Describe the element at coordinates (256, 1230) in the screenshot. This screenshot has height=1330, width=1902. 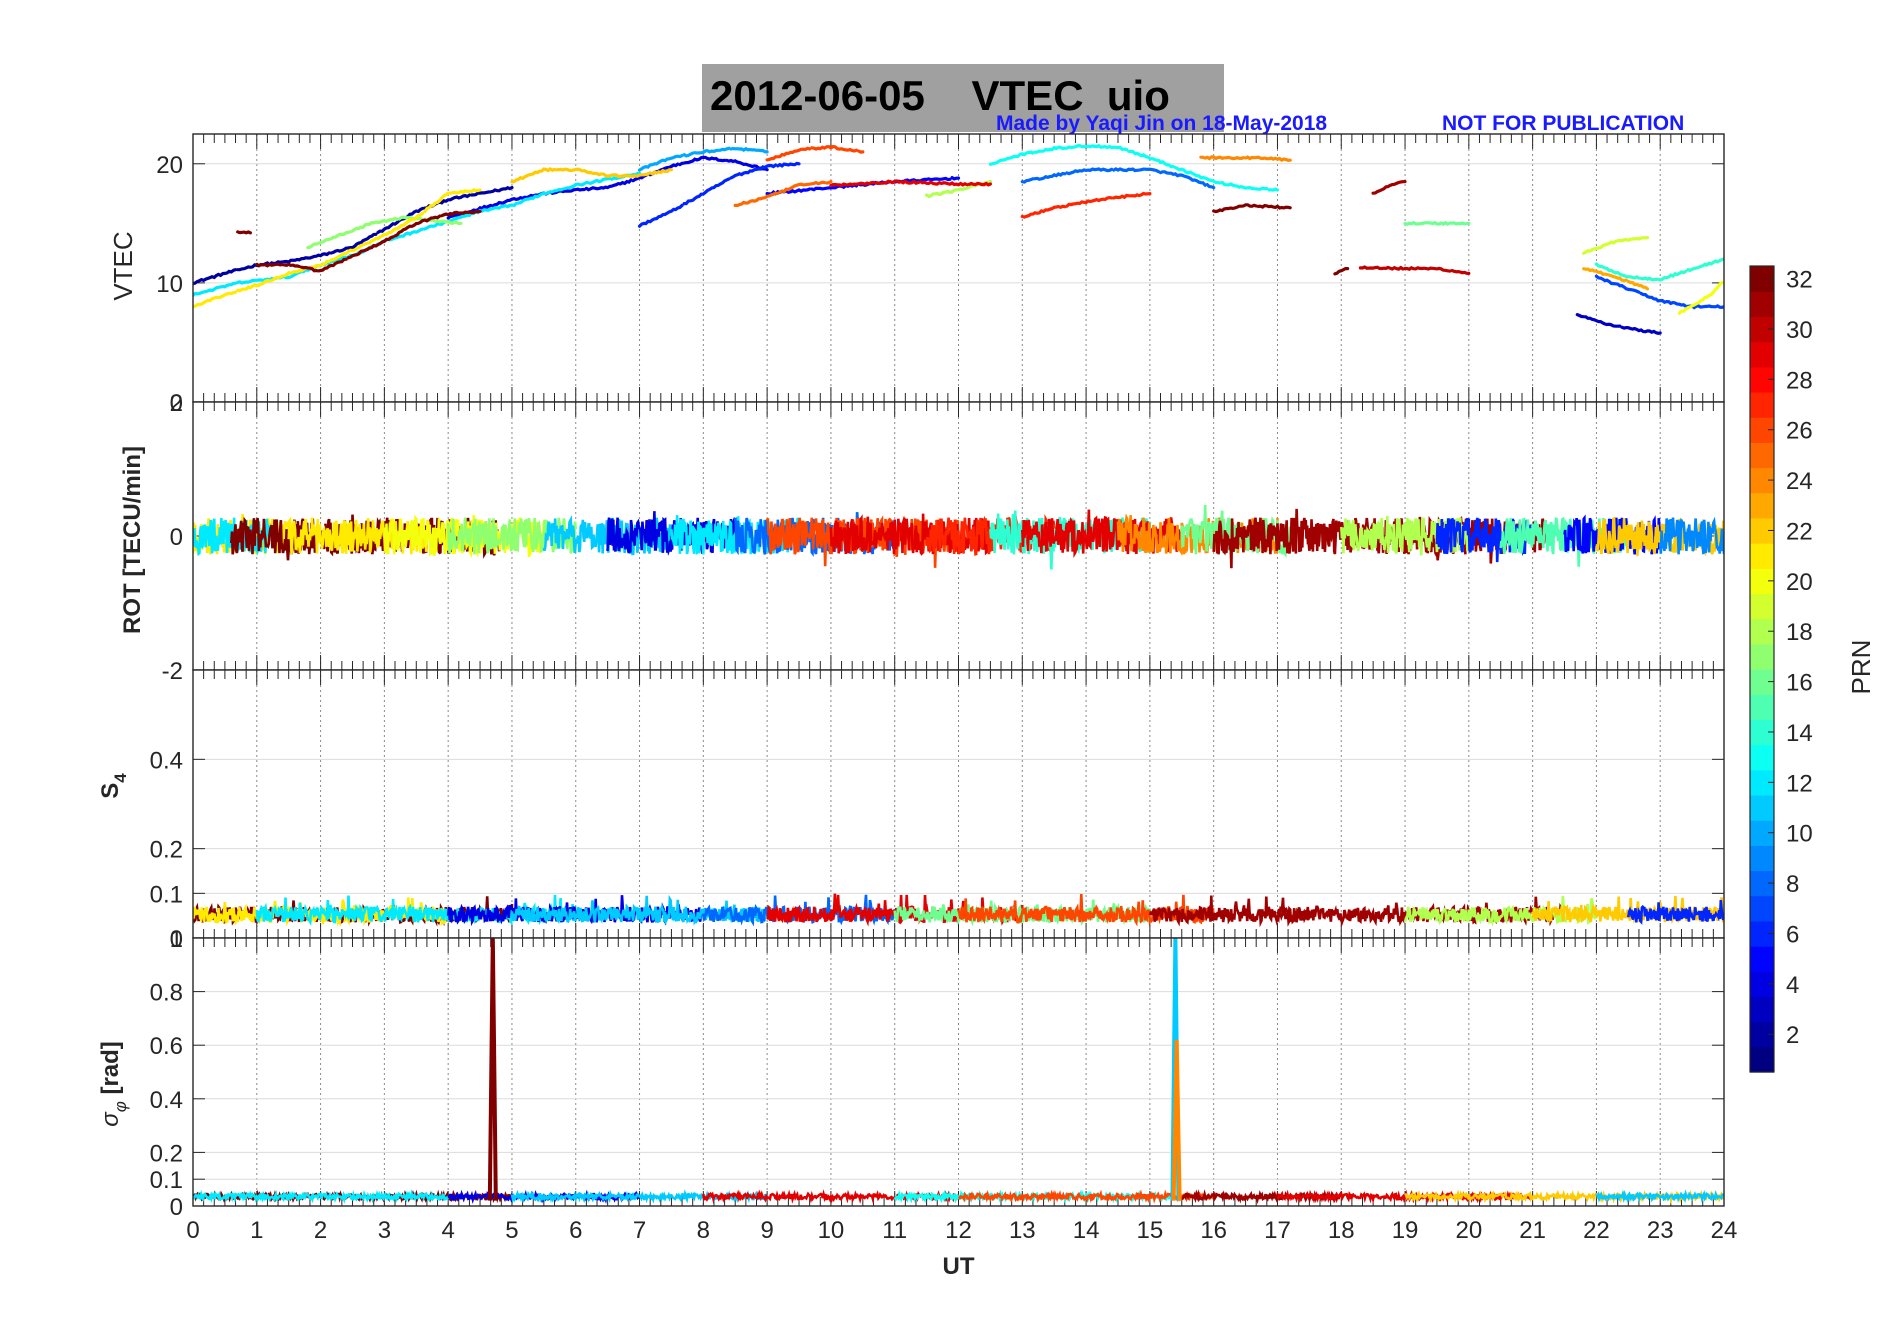
I see `x-tick-label: 1` at that location.